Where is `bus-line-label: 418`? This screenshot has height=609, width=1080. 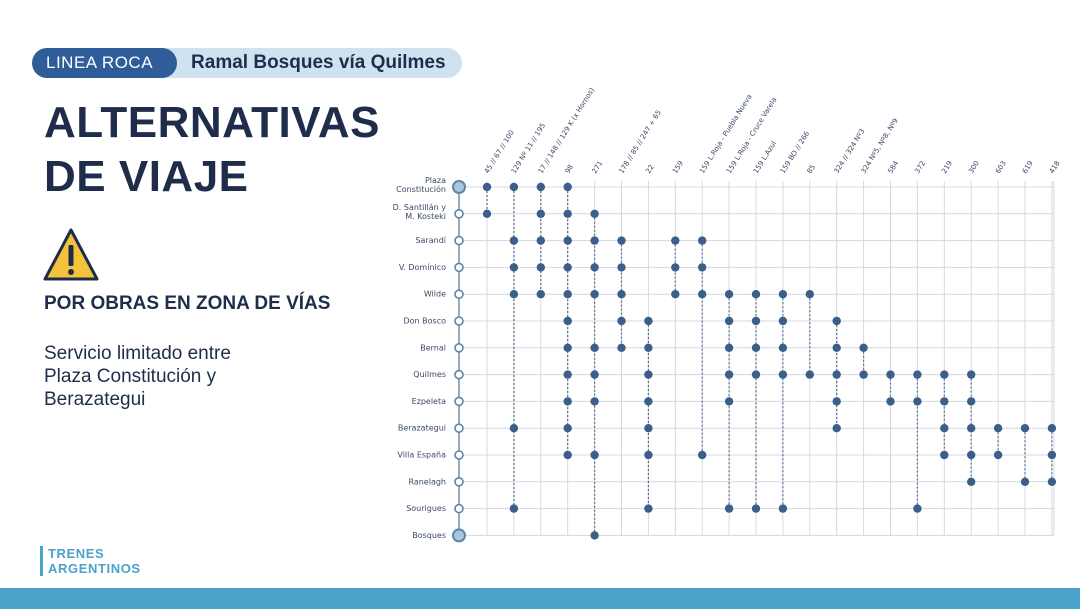
bus-line-label: 418 is located at coordinates (1055, 167).